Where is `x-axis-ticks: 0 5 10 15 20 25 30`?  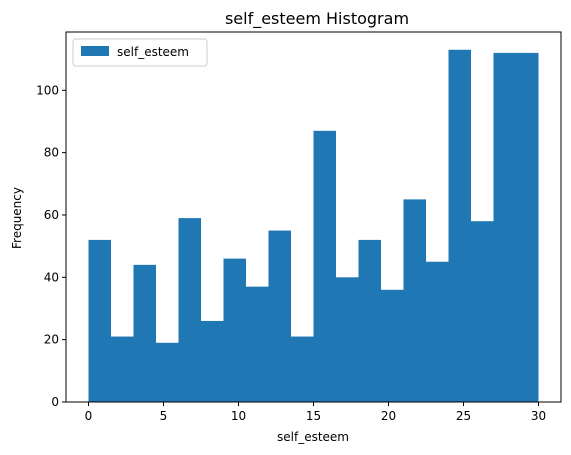
x-axis-ticks: 0 5 10 15 20 25 30 is located at coordinates (315, 412).